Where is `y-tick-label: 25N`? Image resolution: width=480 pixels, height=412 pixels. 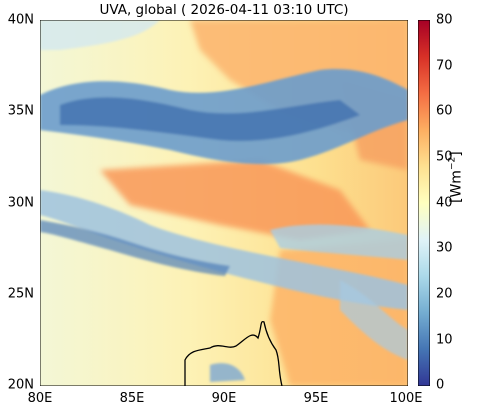 y-tick-label: 25N is located at coordinates (20, 294).